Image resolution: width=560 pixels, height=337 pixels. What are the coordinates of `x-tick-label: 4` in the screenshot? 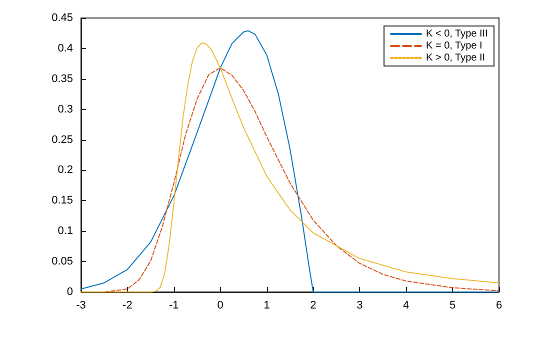 It's located at (406, 306).